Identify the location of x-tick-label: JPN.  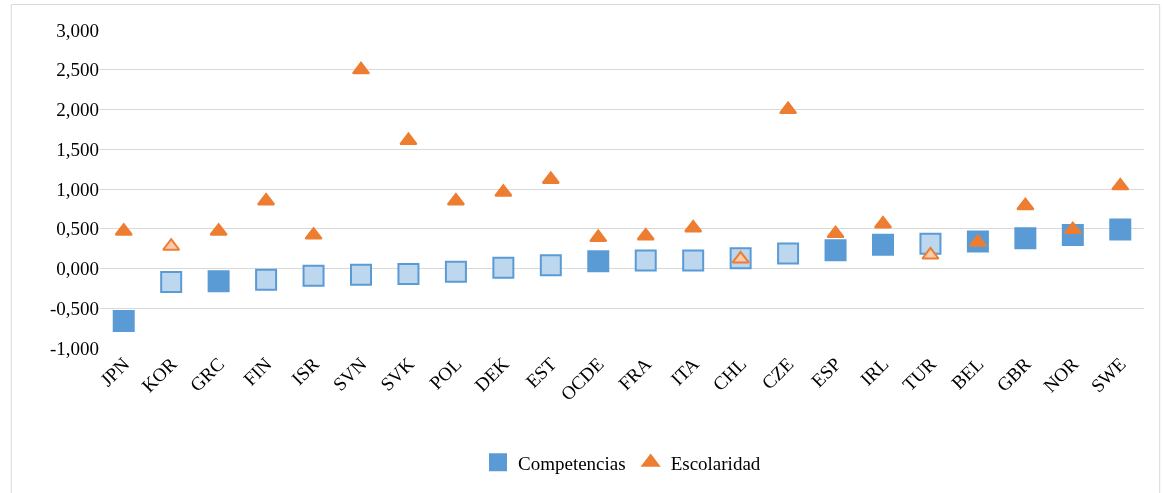
(115, 372).